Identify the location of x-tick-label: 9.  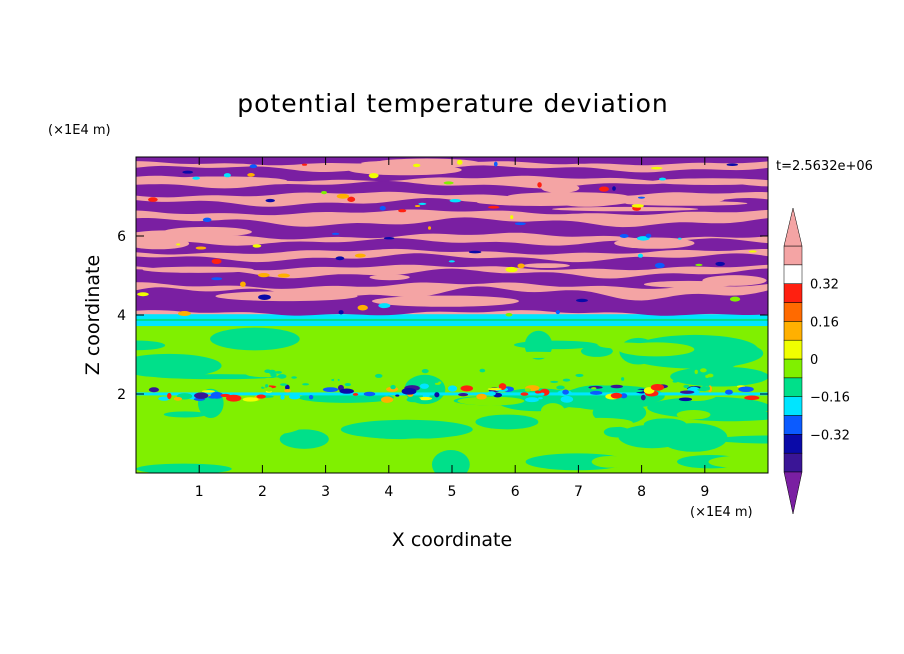
(704, 492).